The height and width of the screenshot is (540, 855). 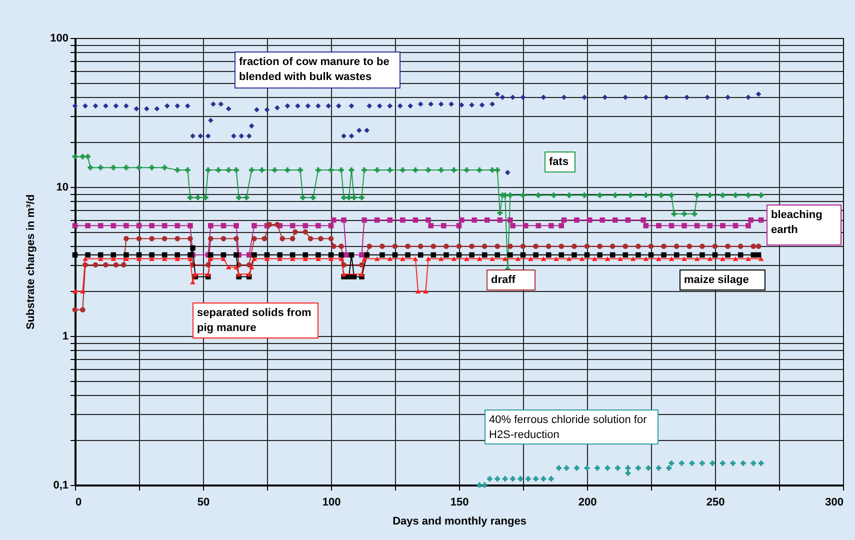 I want to click on x-tick-label: 100, so click(x=331, y=502).